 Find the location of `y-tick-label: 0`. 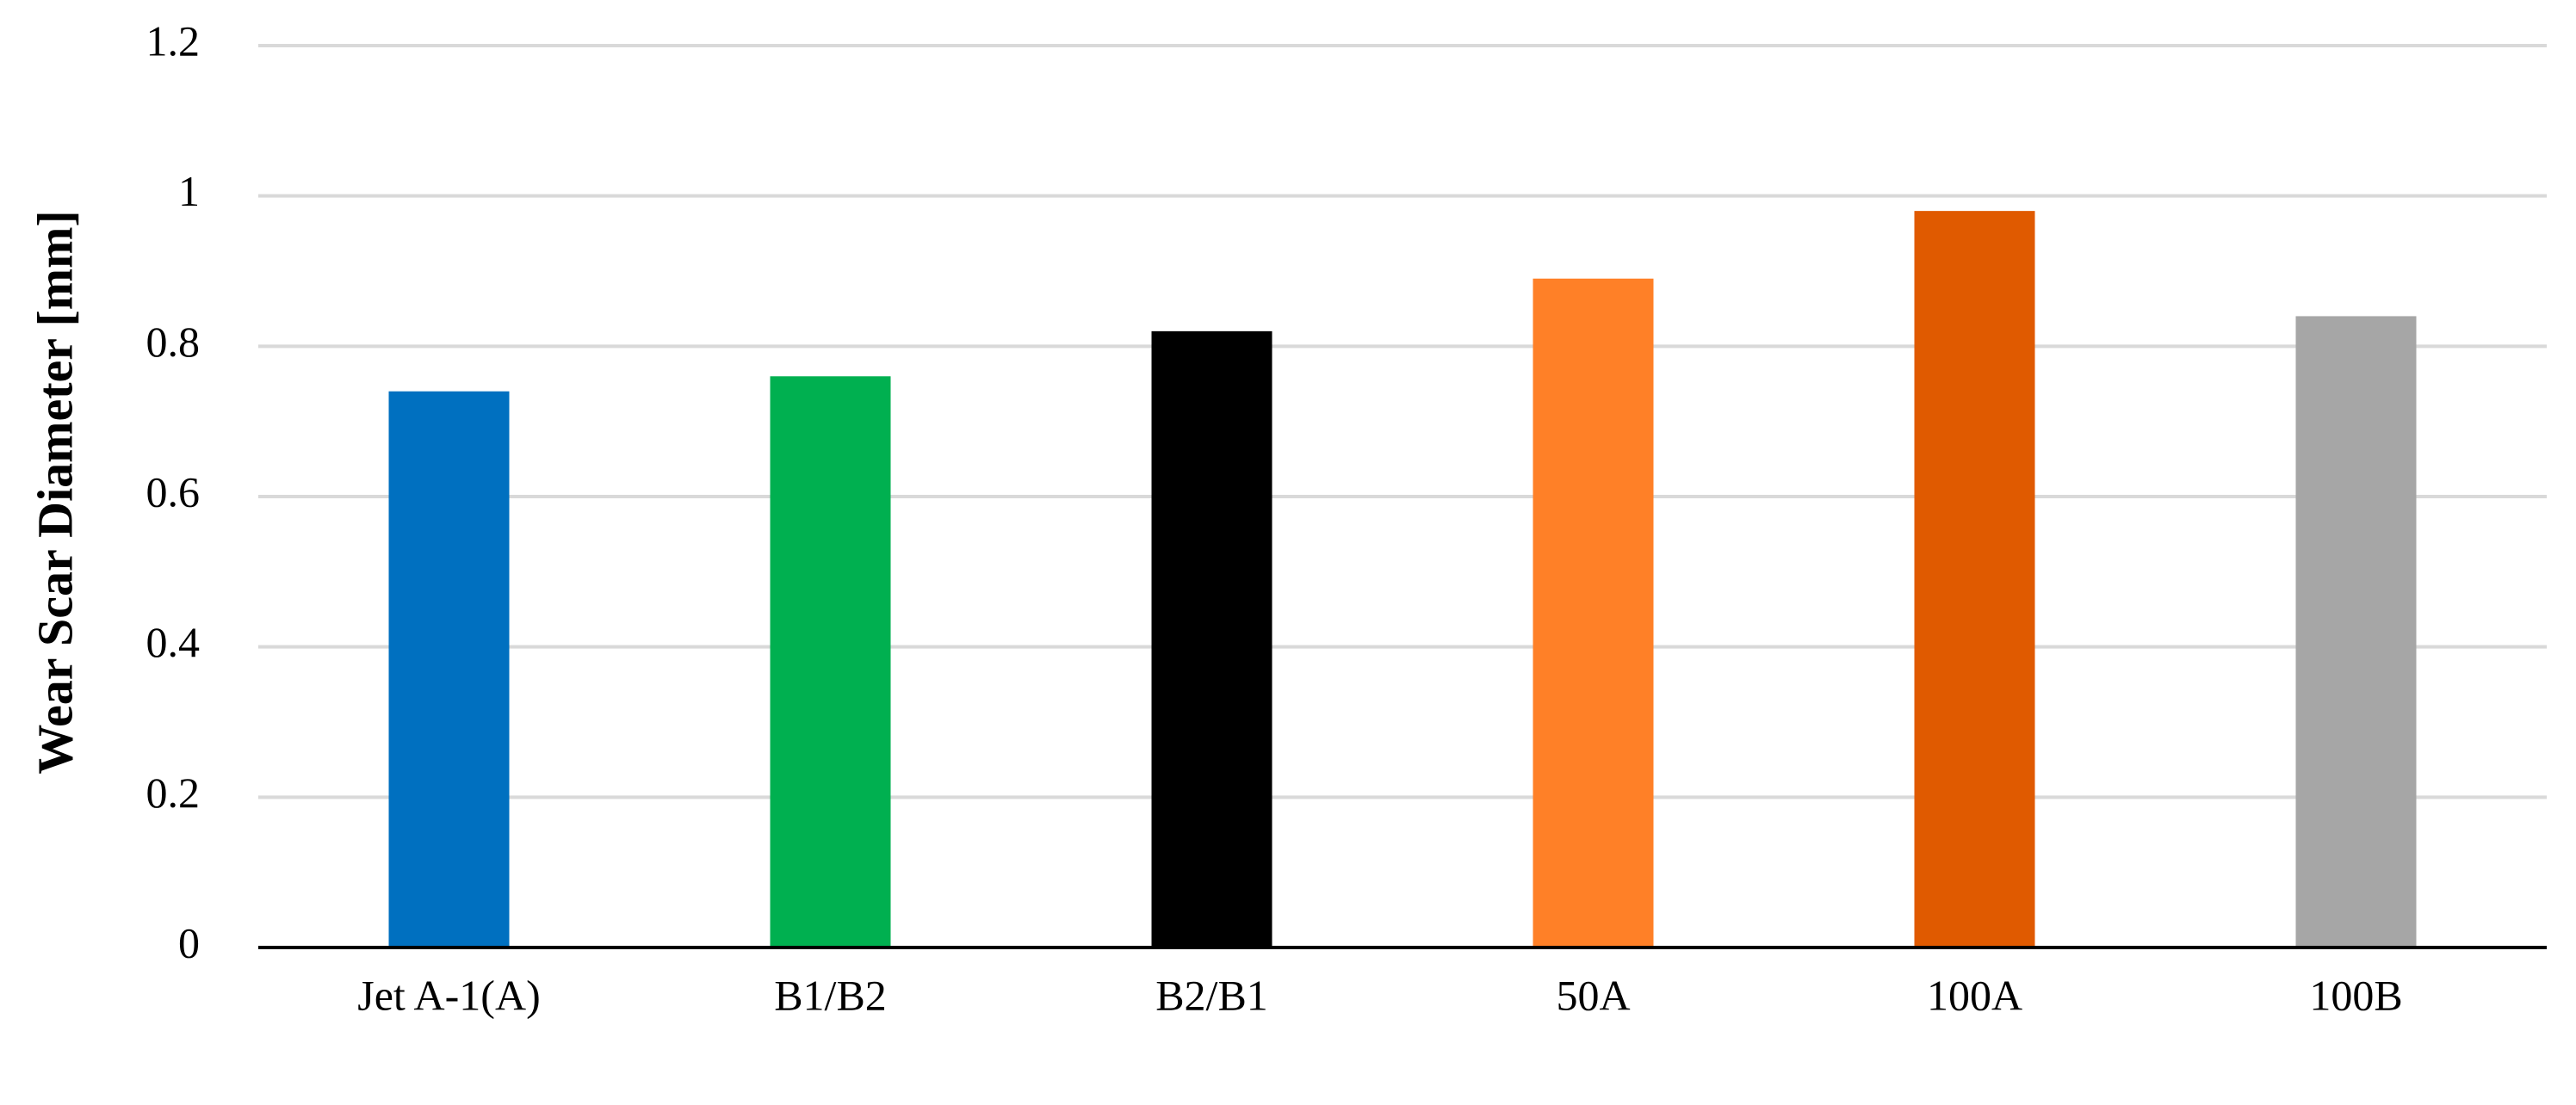

y-tick-label: 0 is located at coordinates (189, 942).